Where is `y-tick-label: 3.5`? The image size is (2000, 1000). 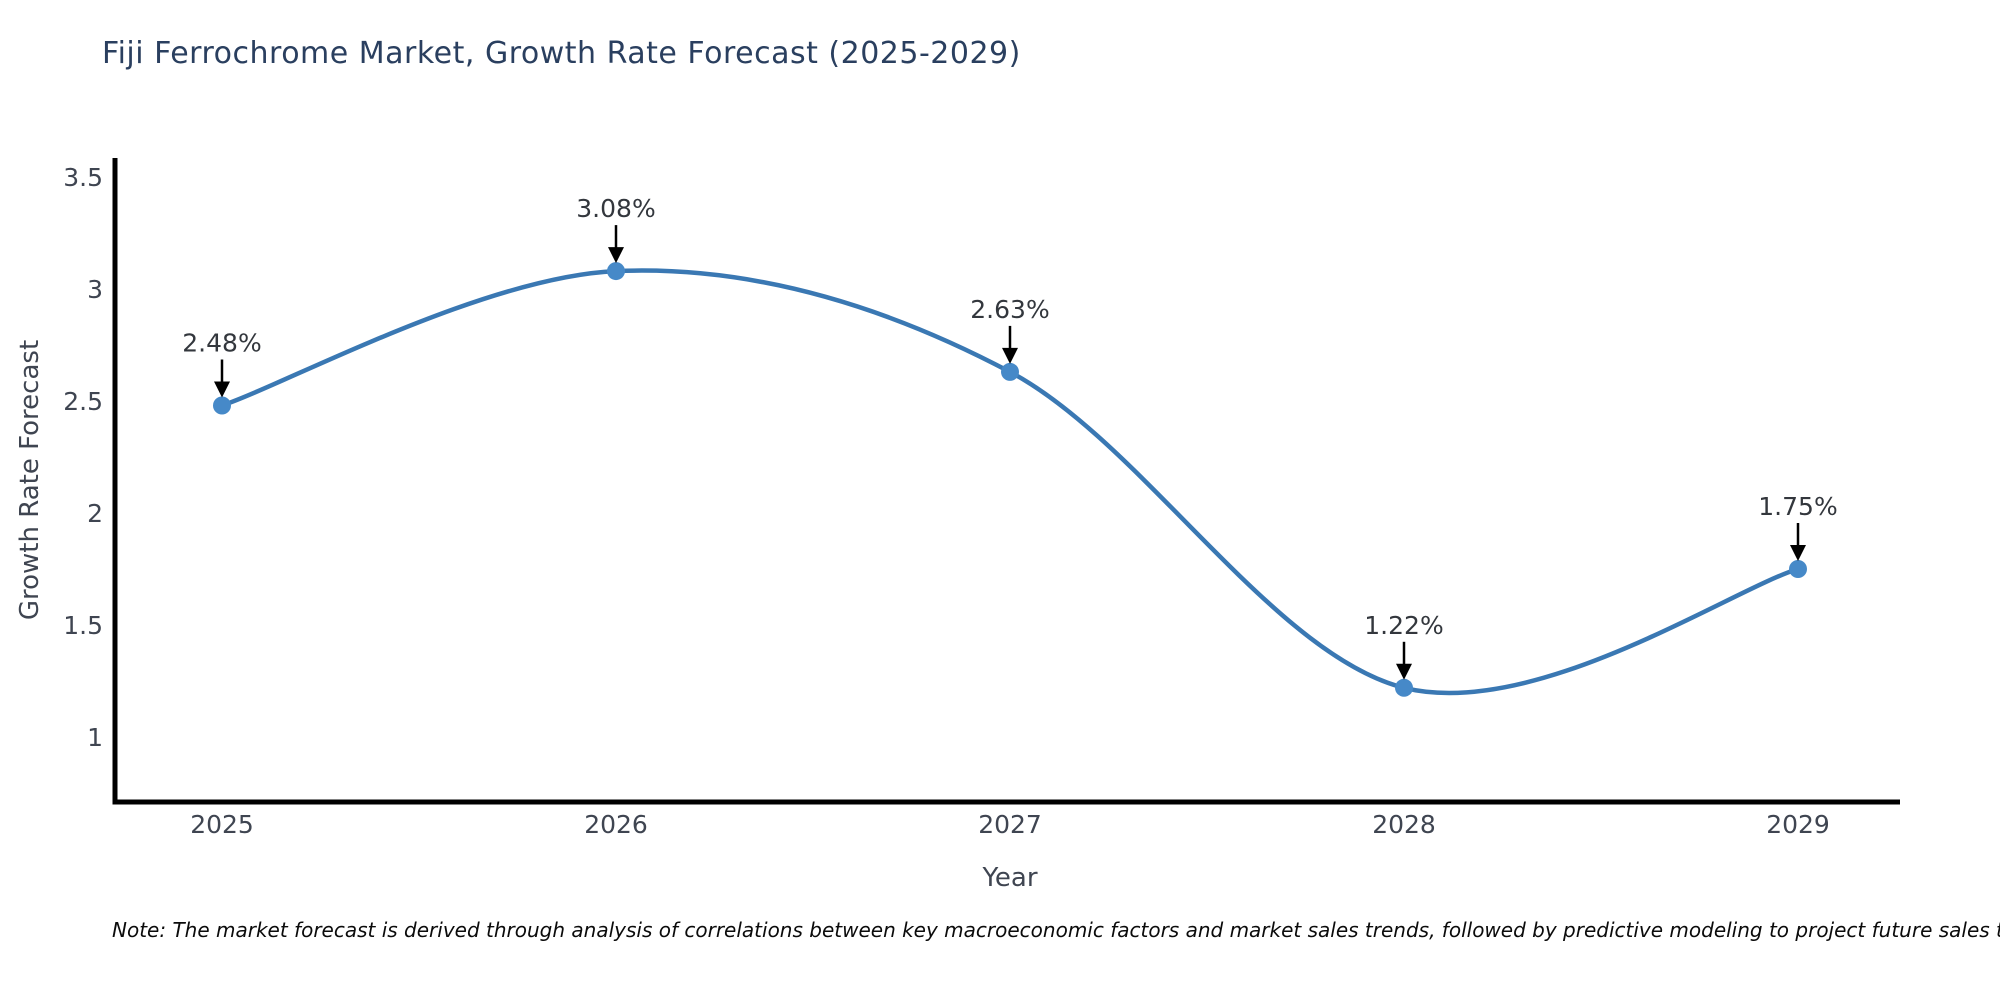 y-tick-label: 3.5 is located at coordinates (83, 177).